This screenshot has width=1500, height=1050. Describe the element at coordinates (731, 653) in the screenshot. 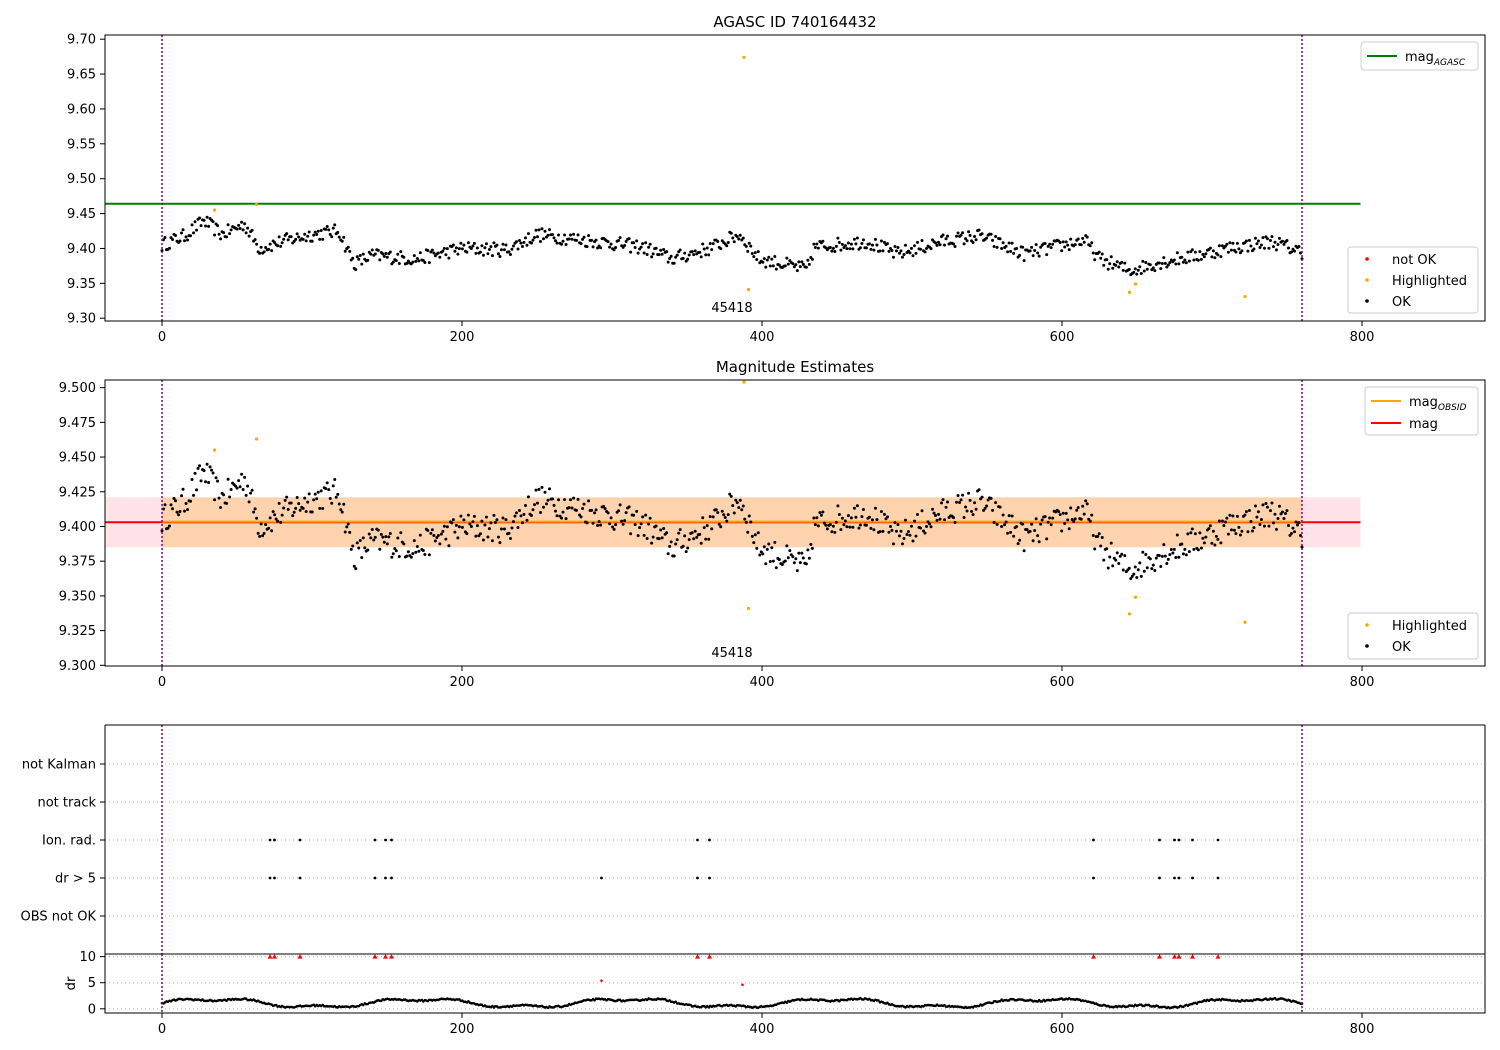

I see `obsid-label: 45418` at that location.